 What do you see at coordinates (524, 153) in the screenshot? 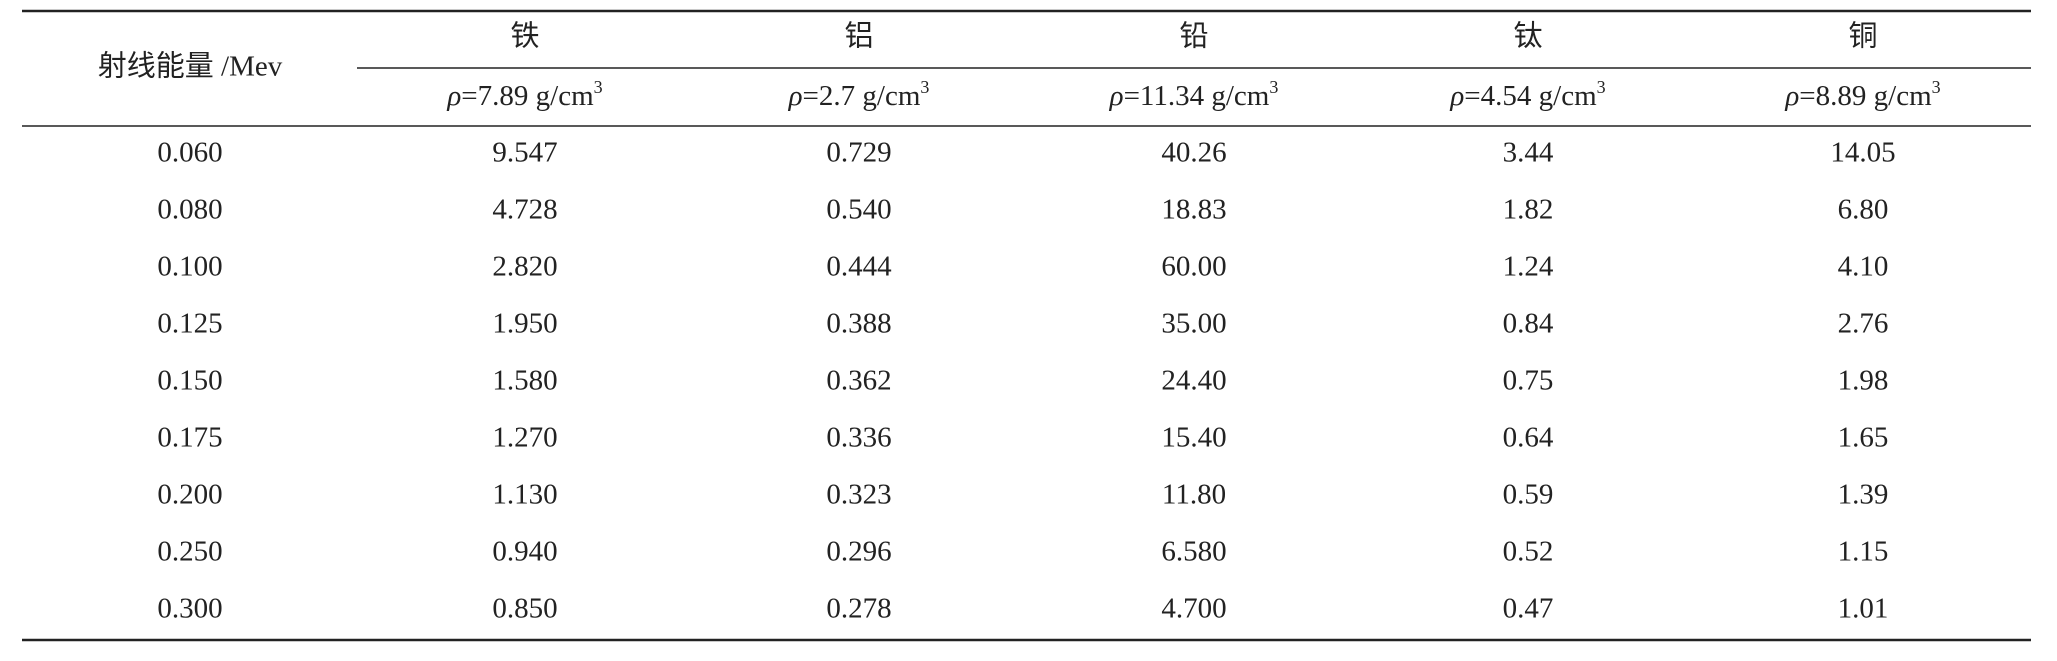
I see `value-cell: 9.547` at bounding box center [524, 153].